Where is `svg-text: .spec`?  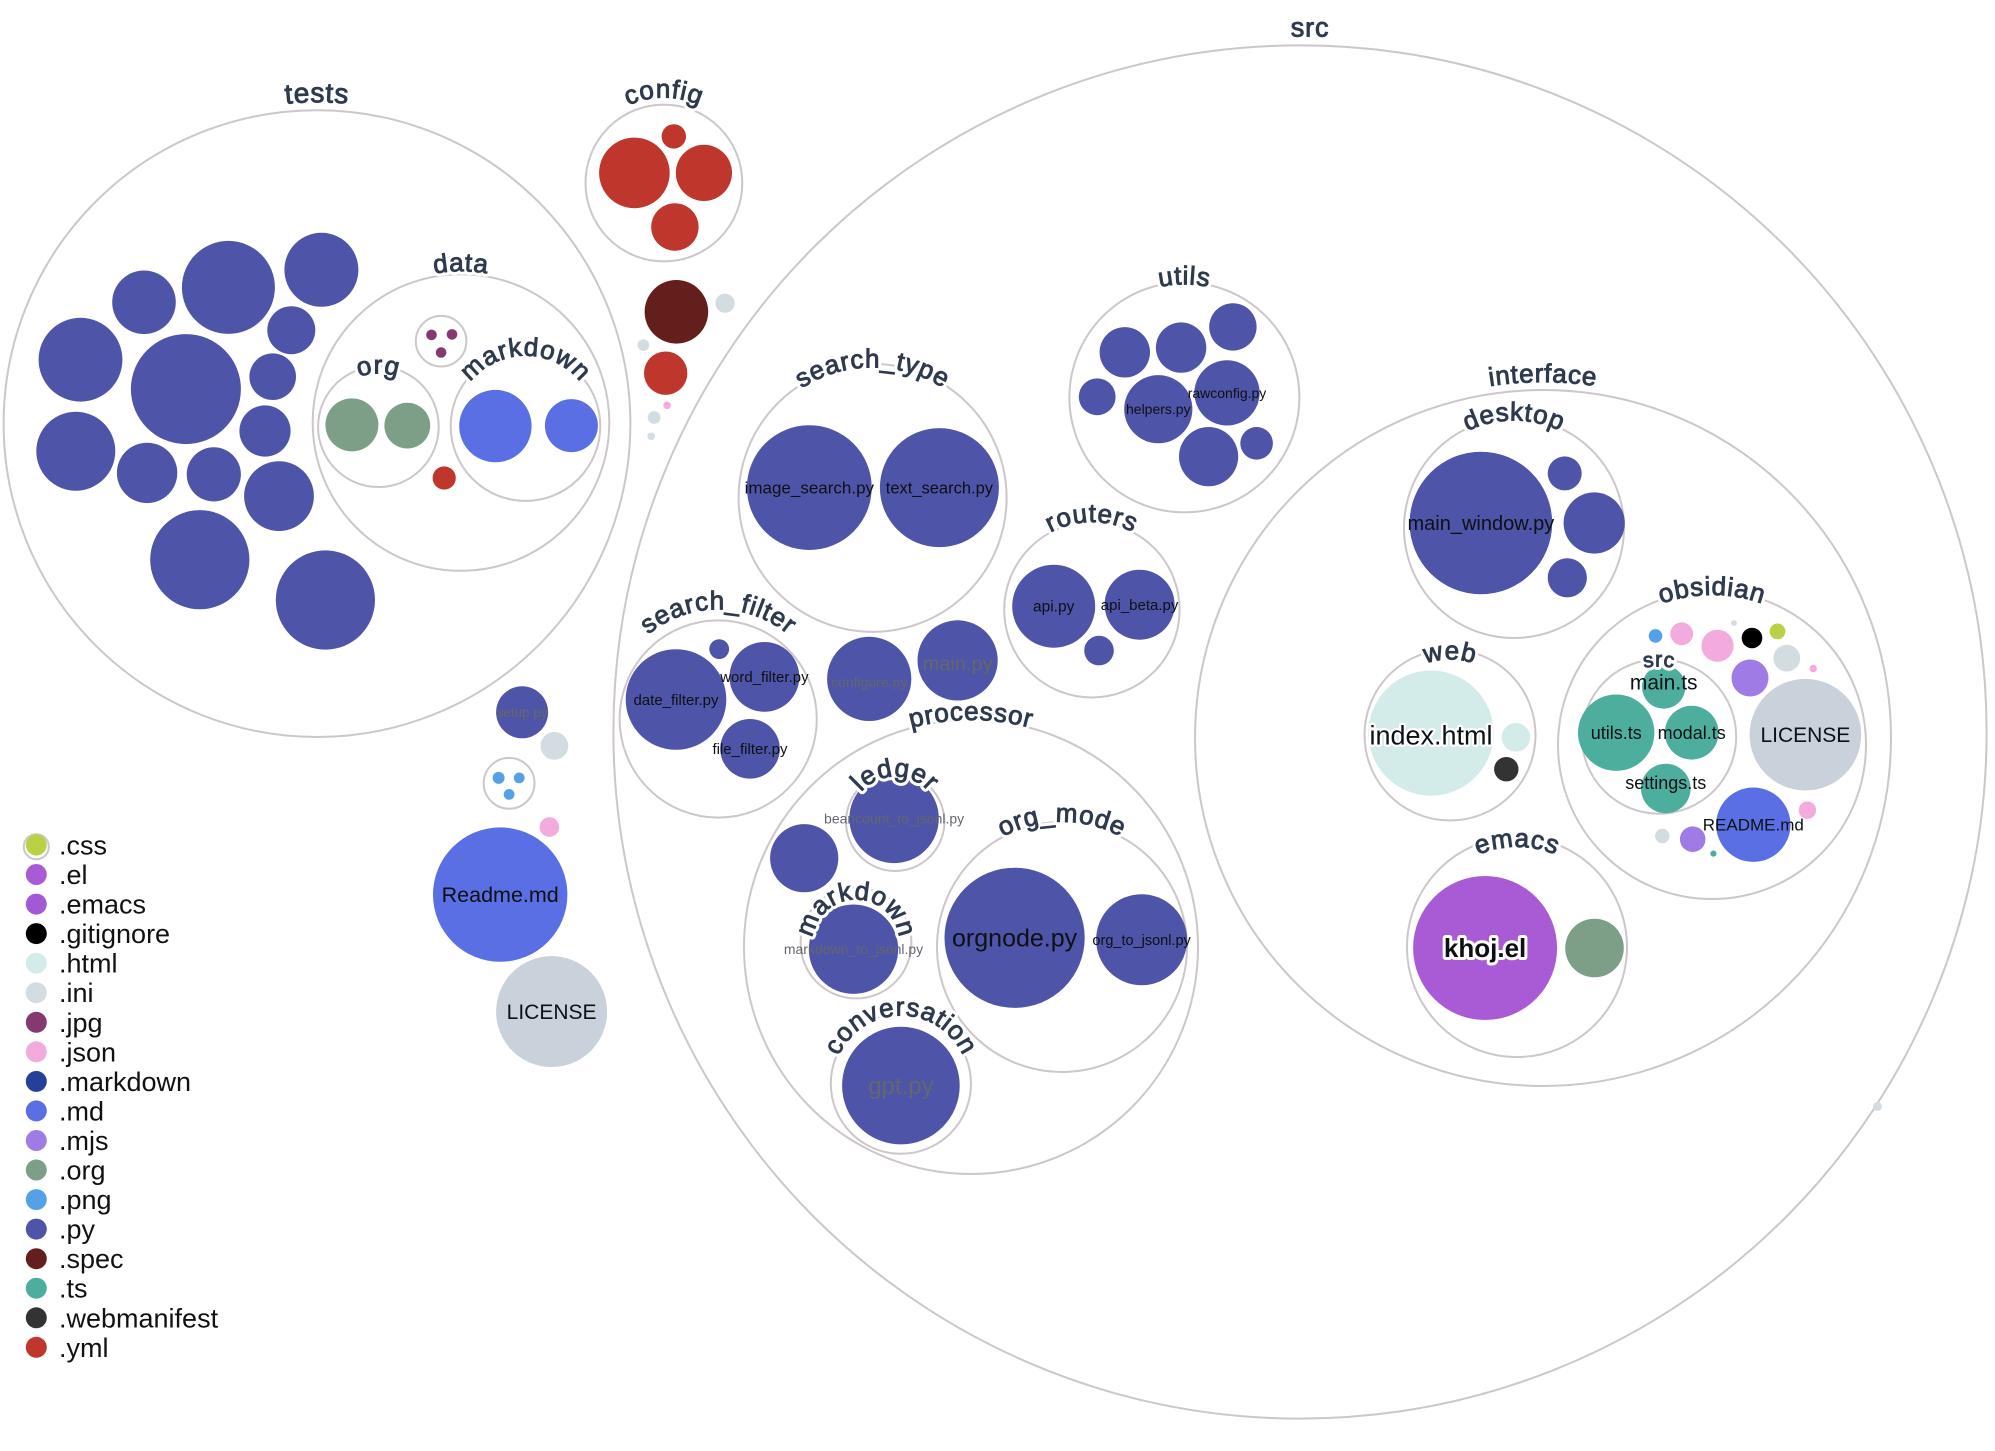
svg-text: .spec is located at coordinates (91, 1259).